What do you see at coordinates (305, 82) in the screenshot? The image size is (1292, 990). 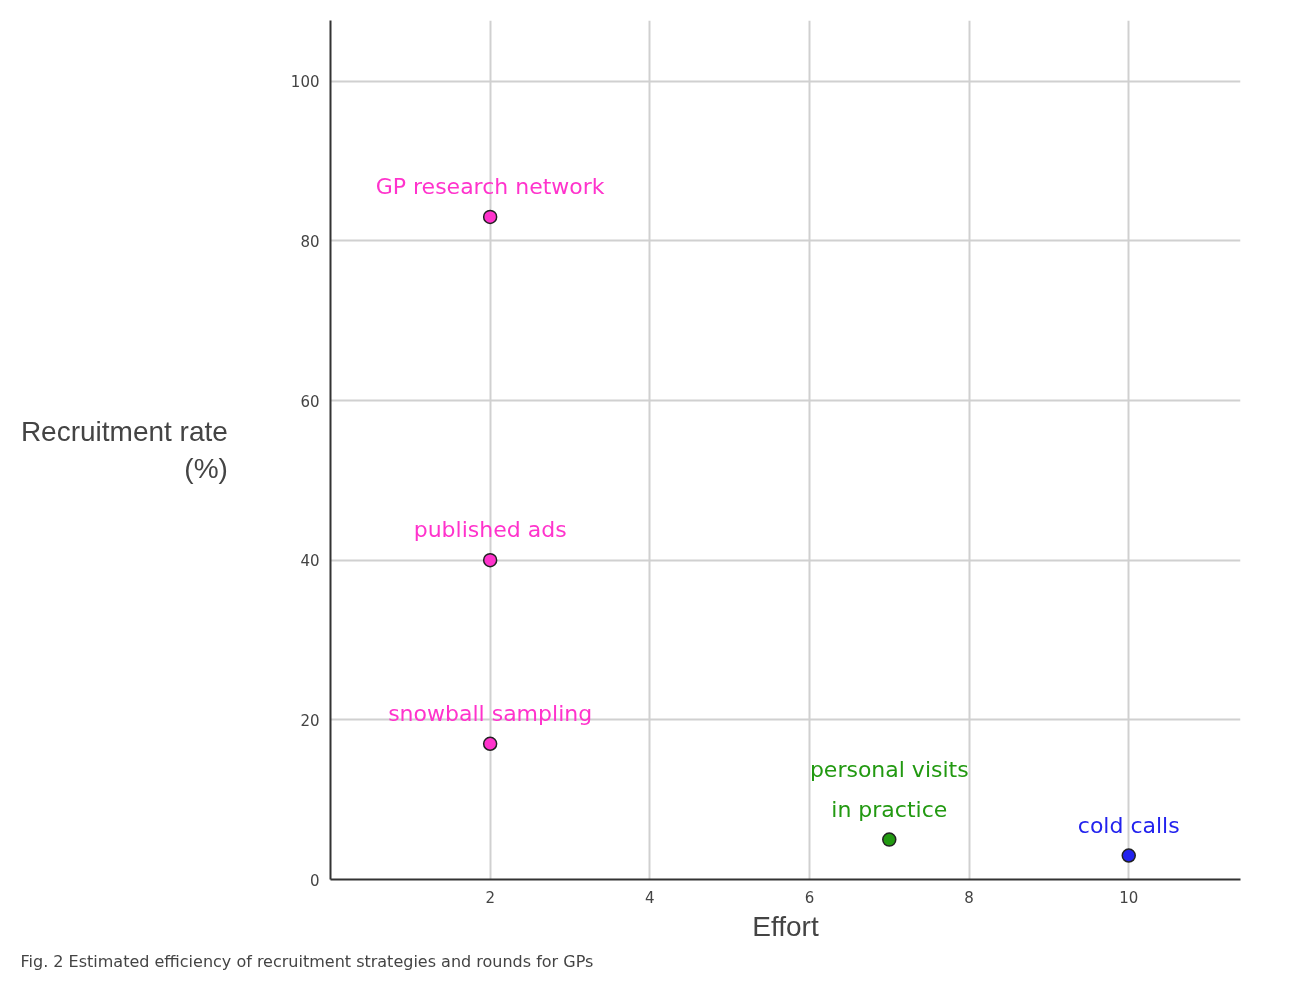 I see `y-tick-label: 100` at bounding box center [305, 82].